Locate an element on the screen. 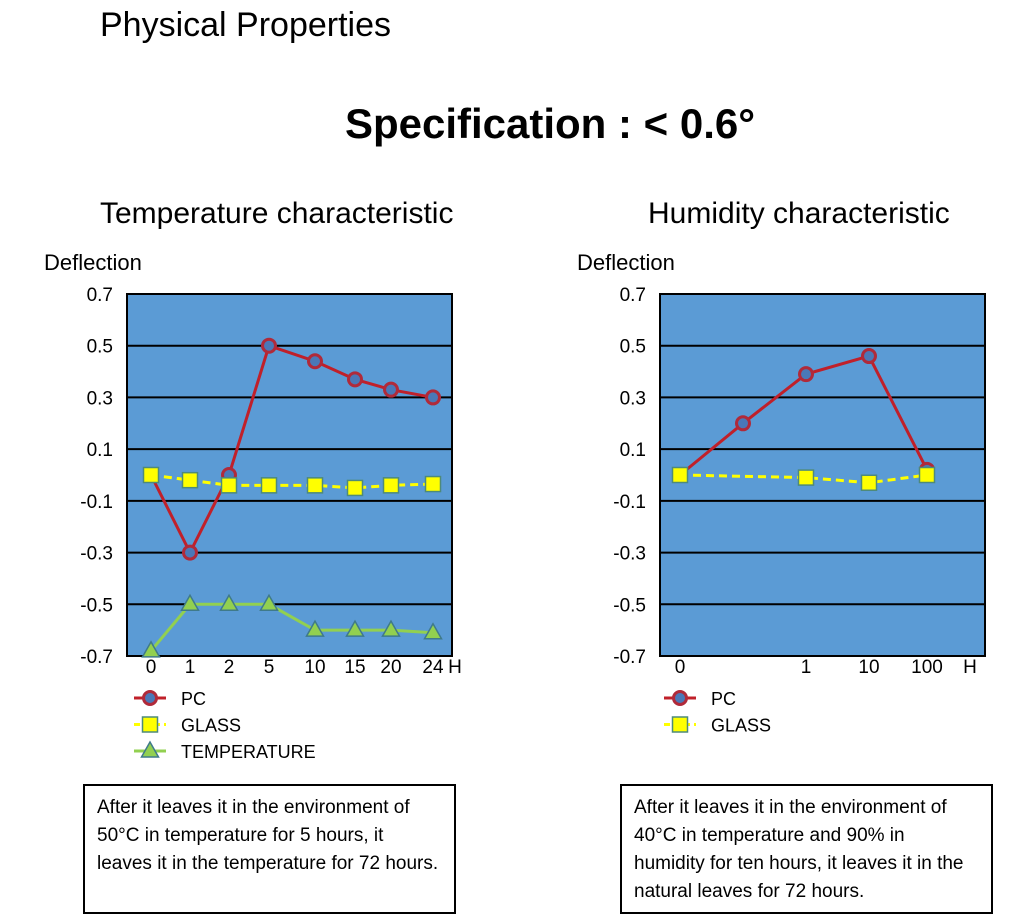 The image size is (1033, 922). humidity-y-tick-label: -0.1 is located at coordinates (629, 502).